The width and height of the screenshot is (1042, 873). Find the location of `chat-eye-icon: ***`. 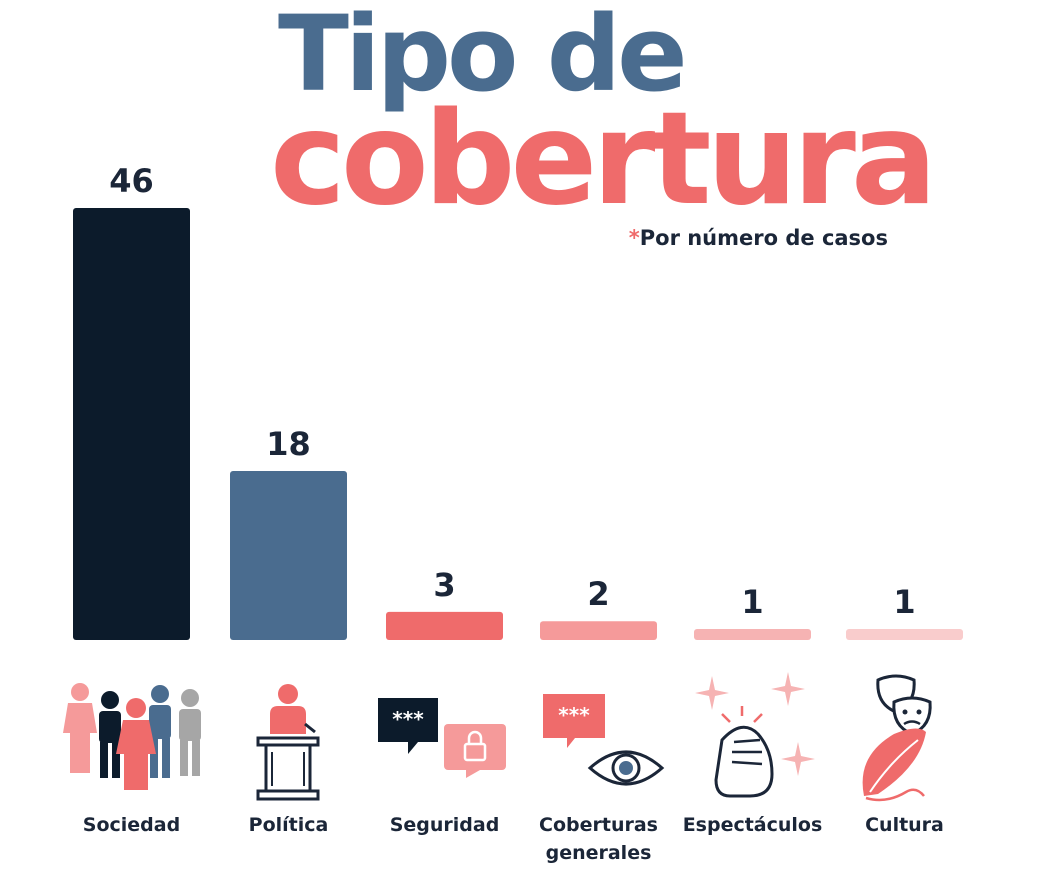

chat-eye-icon: *** is located at coordinates (604, 740).